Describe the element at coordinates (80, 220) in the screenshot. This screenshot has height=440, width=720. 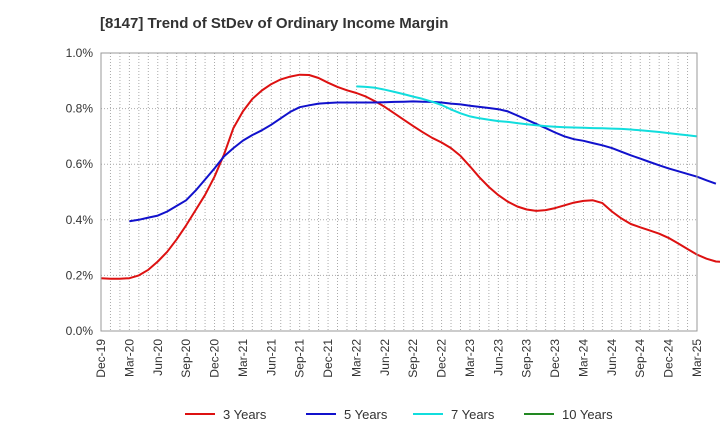
I see `y-tick-label: 0.4%` at that location.